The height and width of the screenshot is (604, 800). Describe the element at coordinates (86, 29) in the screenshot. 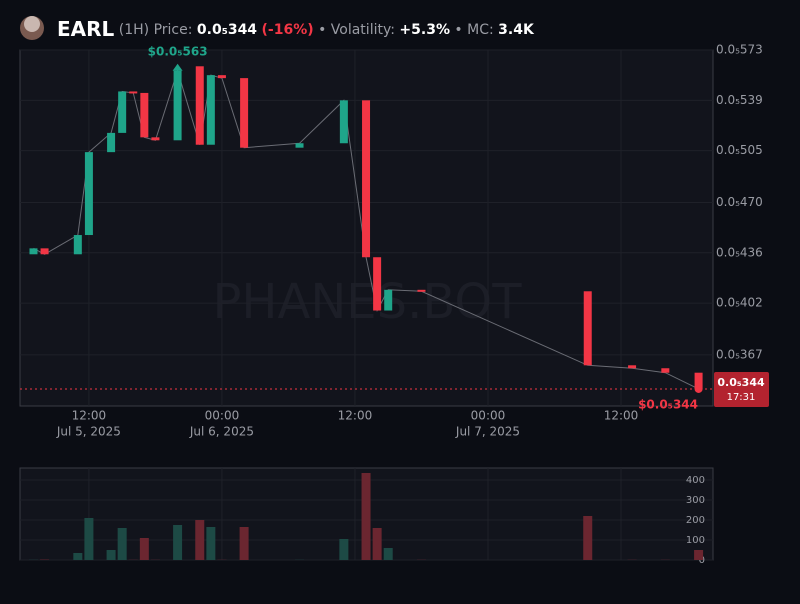

I see `symbol: EARL` at that location.